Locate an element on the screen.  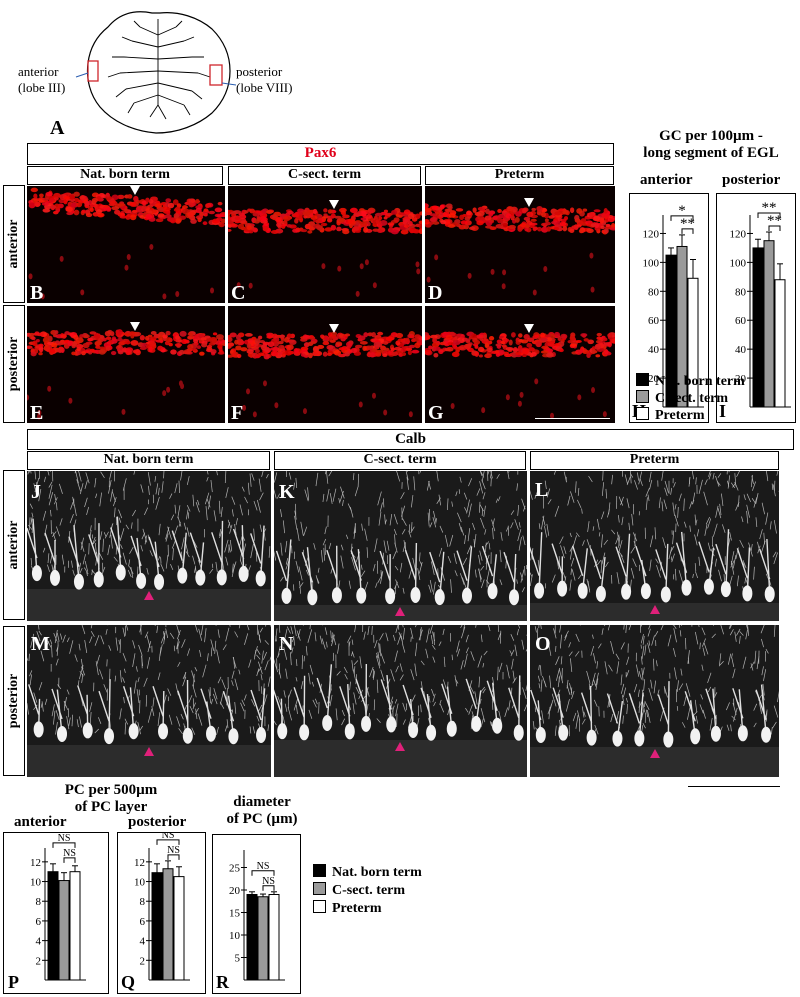
calb-image-l is located at coordinates (654, 546).